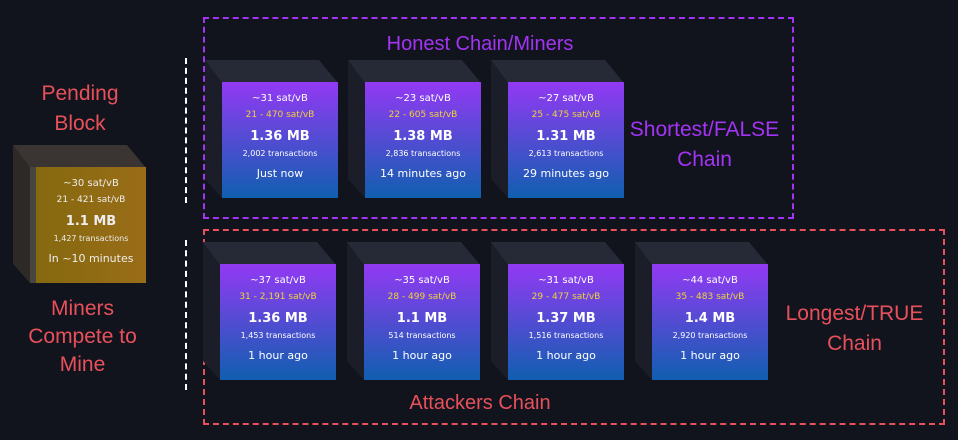 Image resolution: width=958 pixels, height=440 pixels. What do you see at coordinates (566, 115) in the screenshot?
I see `fee-range: 25 - 475 sat/vB` at bounding box center [566, 115].